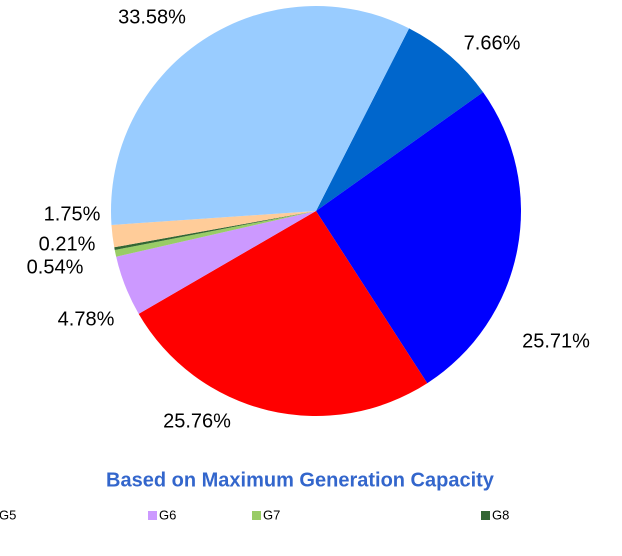 Image resolution: width=622 pixels, height=556 pixels. Describe the element at coordinates (556, 341) in the screenshot. I see `slice-label: 25.71%` at that location.